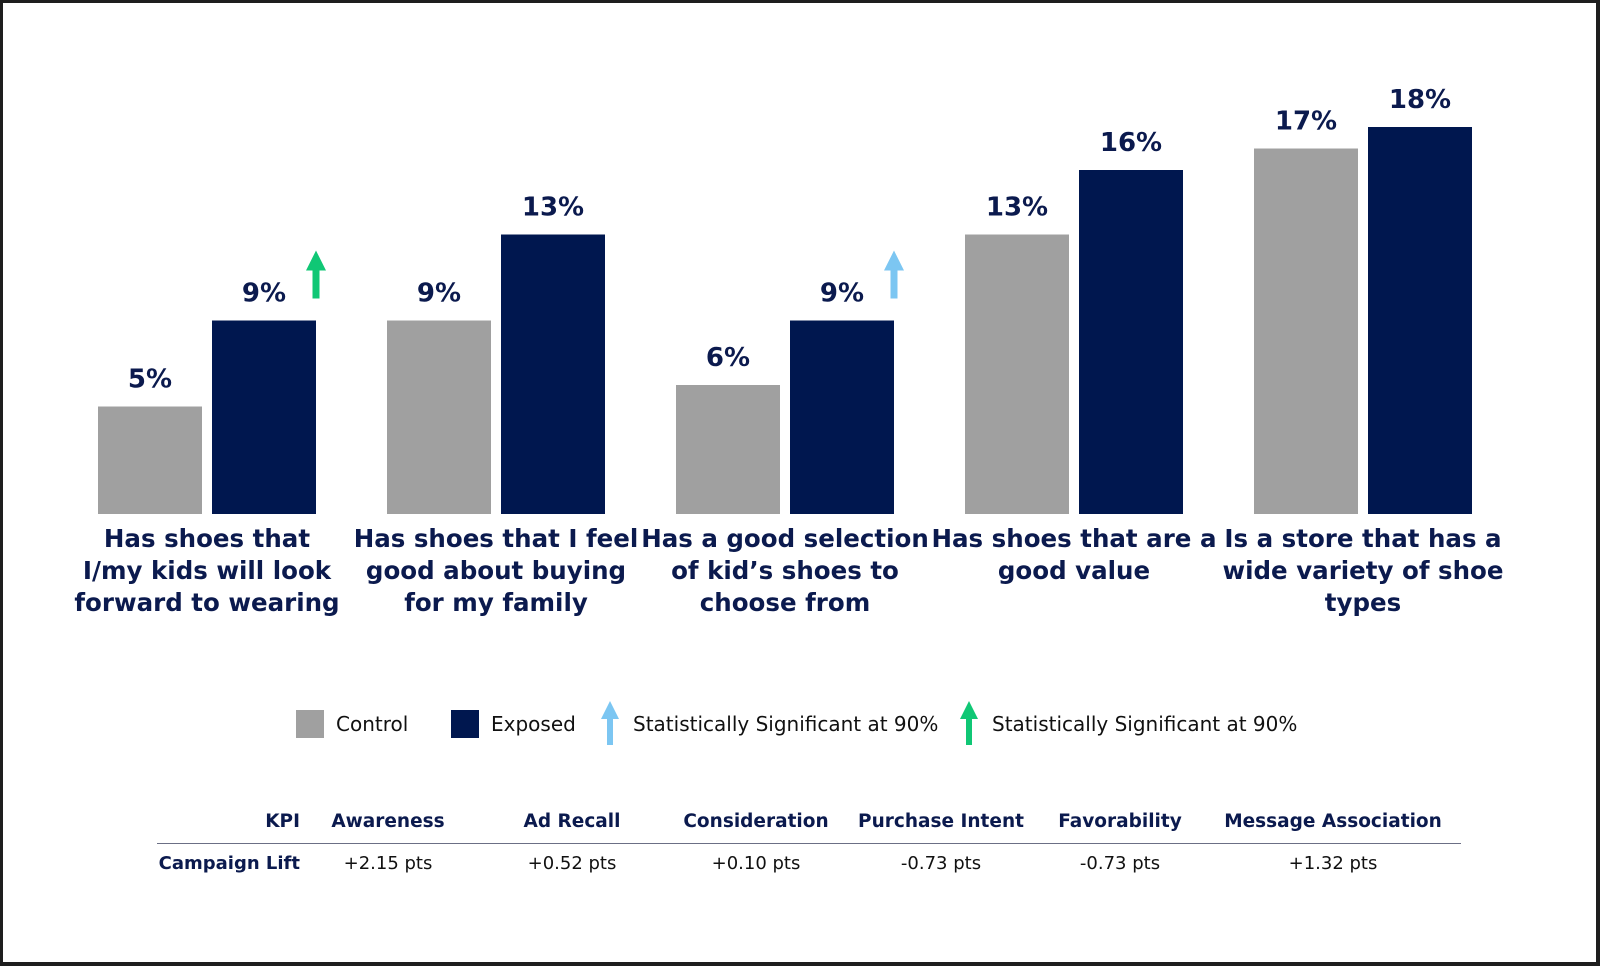  Describe the element at coordinates (728, 358) in the screenshot. I see `control-value-label-3: 6%` at that location.